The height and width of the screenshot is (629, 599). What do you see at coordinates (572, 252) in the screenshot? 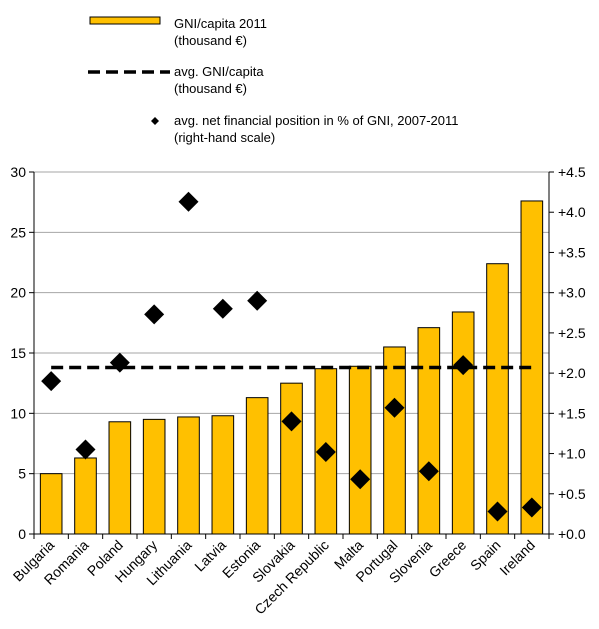
I see `y-right-tick-label: +3.5` at bounding box center [572, 252].